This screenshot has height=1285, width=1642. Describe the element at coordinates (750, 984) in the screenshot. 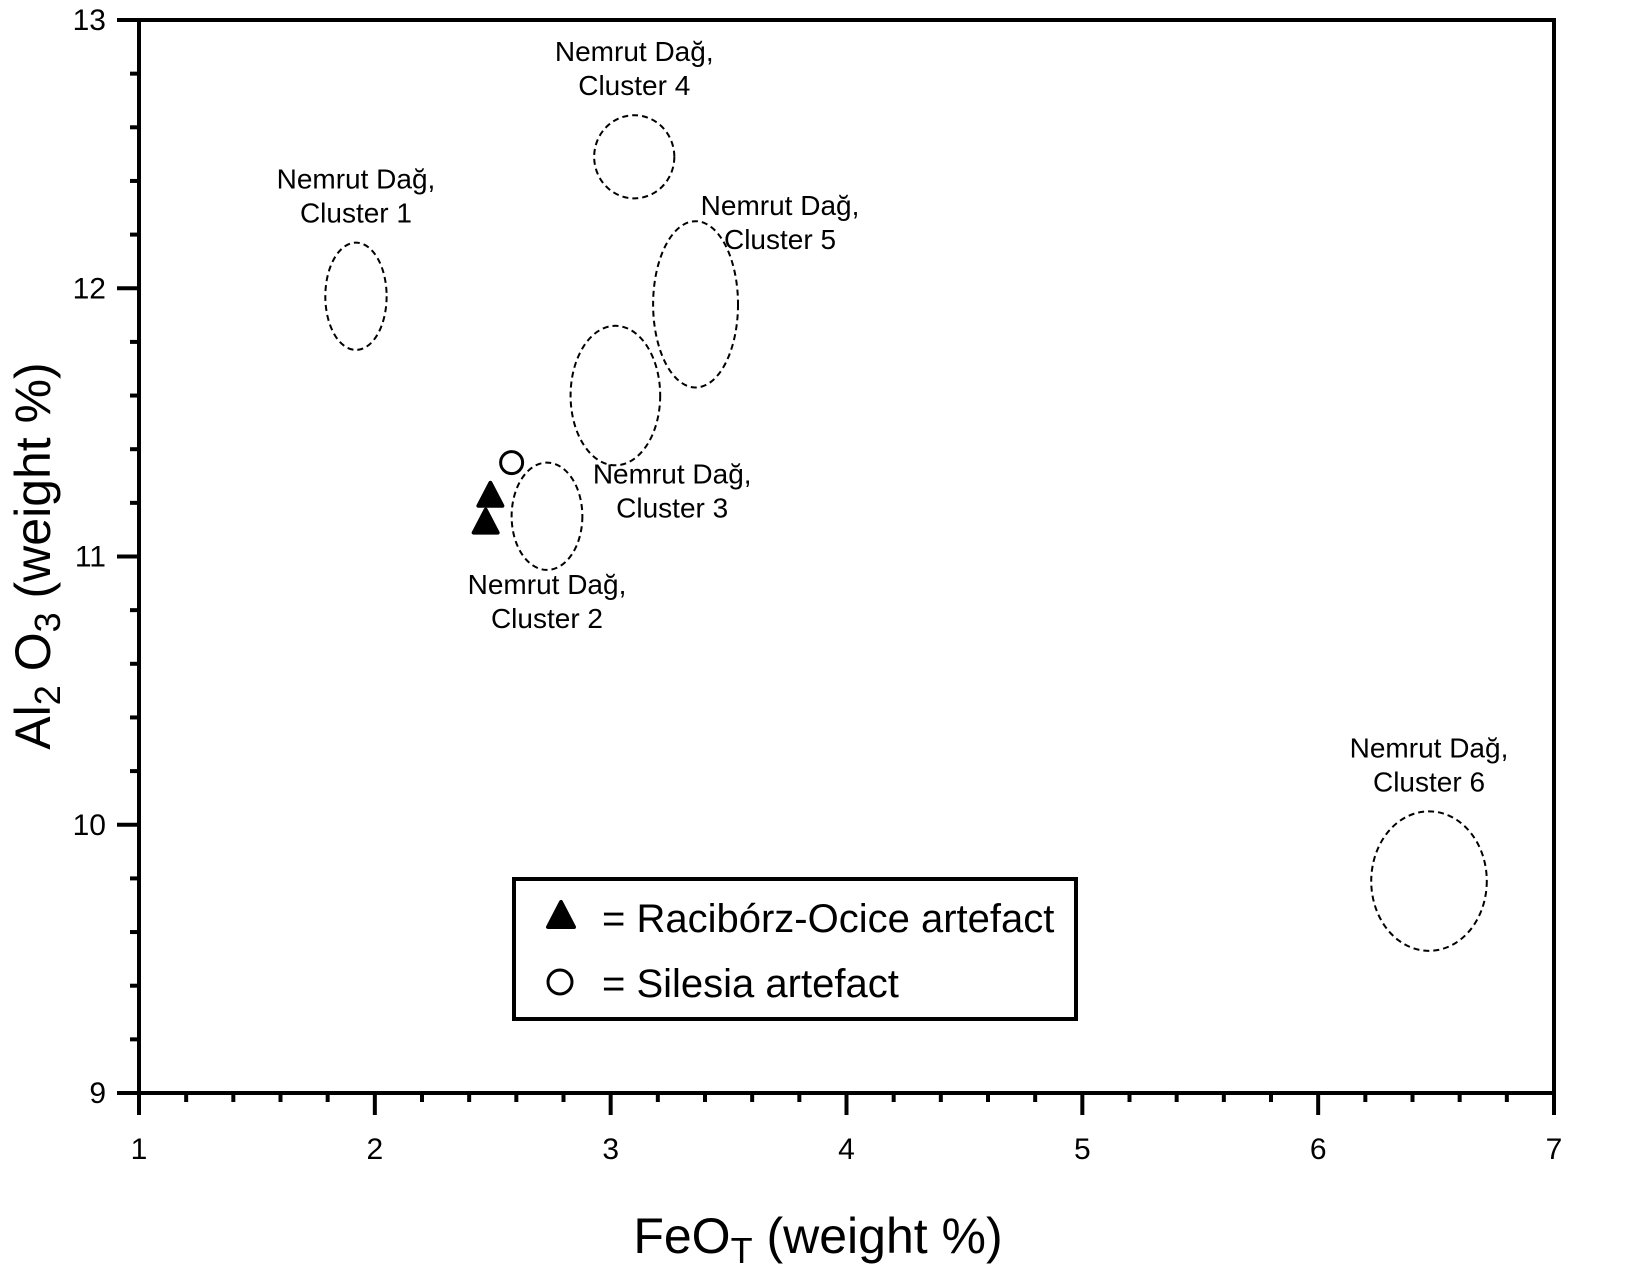

I see `legend-item-silesia: = Silesia artefact` at that location.